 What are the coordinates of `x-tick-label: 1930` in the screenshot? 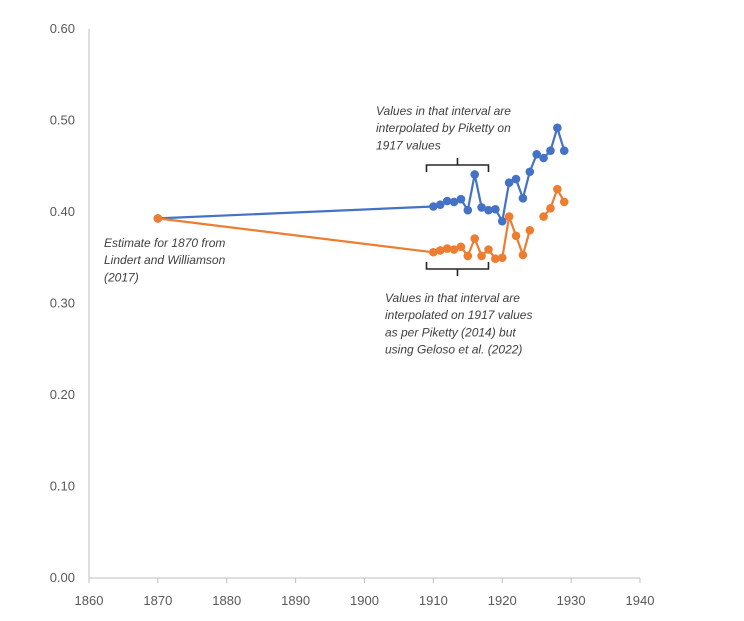 It's located at (571, 600).